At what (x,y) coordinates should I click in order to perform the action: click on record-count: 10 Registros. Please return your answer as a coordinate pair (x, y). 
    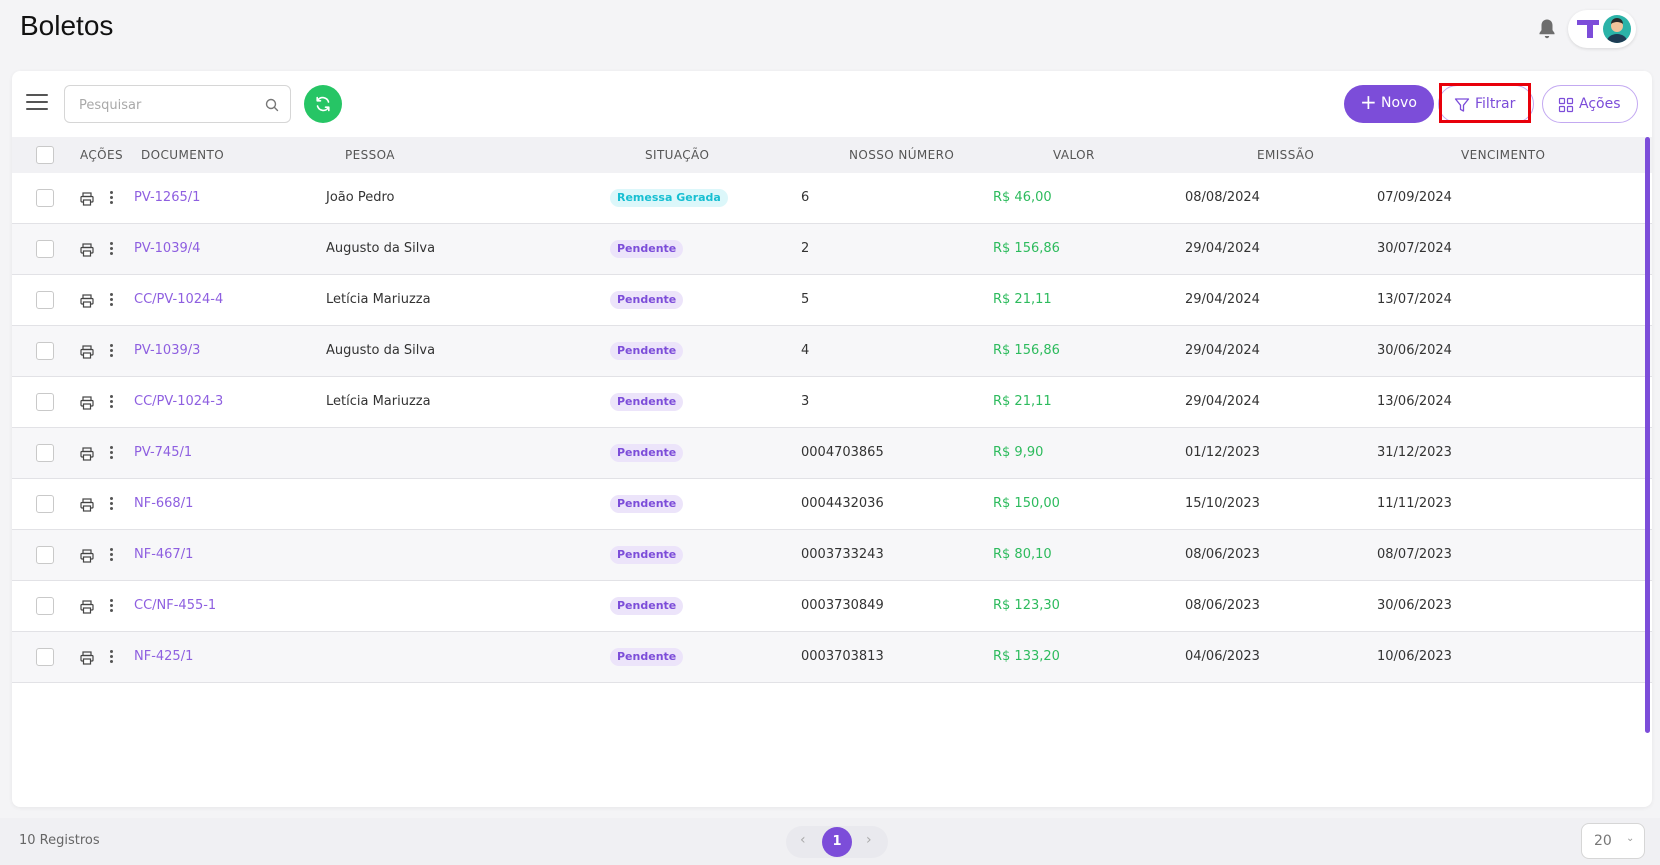
    Looking at the image, I should click on (59, 840).